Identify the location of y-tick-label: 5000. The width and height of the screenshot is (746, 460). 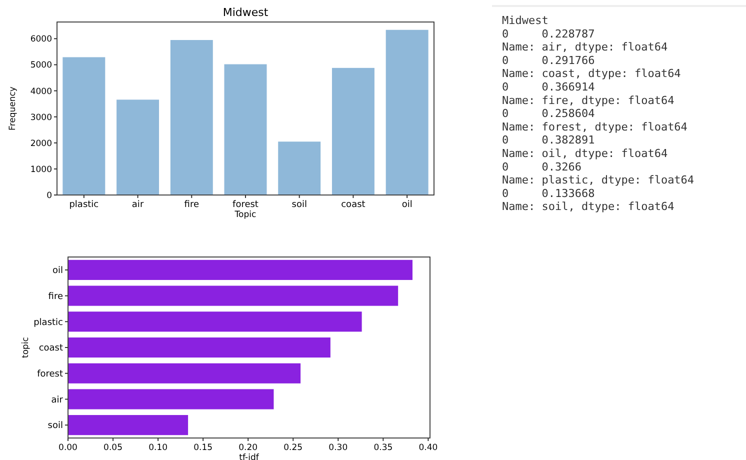
(41, 65).